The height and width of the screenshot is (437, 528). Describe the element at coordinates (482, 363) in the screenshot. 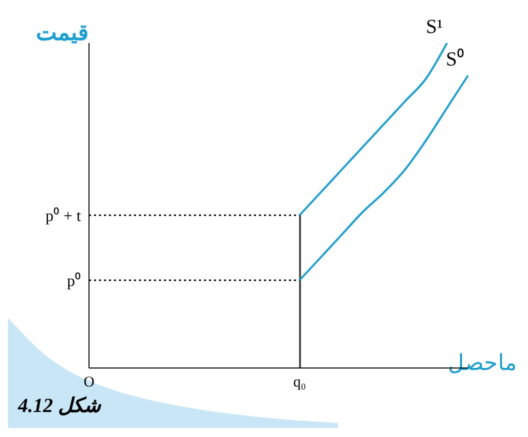

I see `x-axis-title: ماحصل` at that location.